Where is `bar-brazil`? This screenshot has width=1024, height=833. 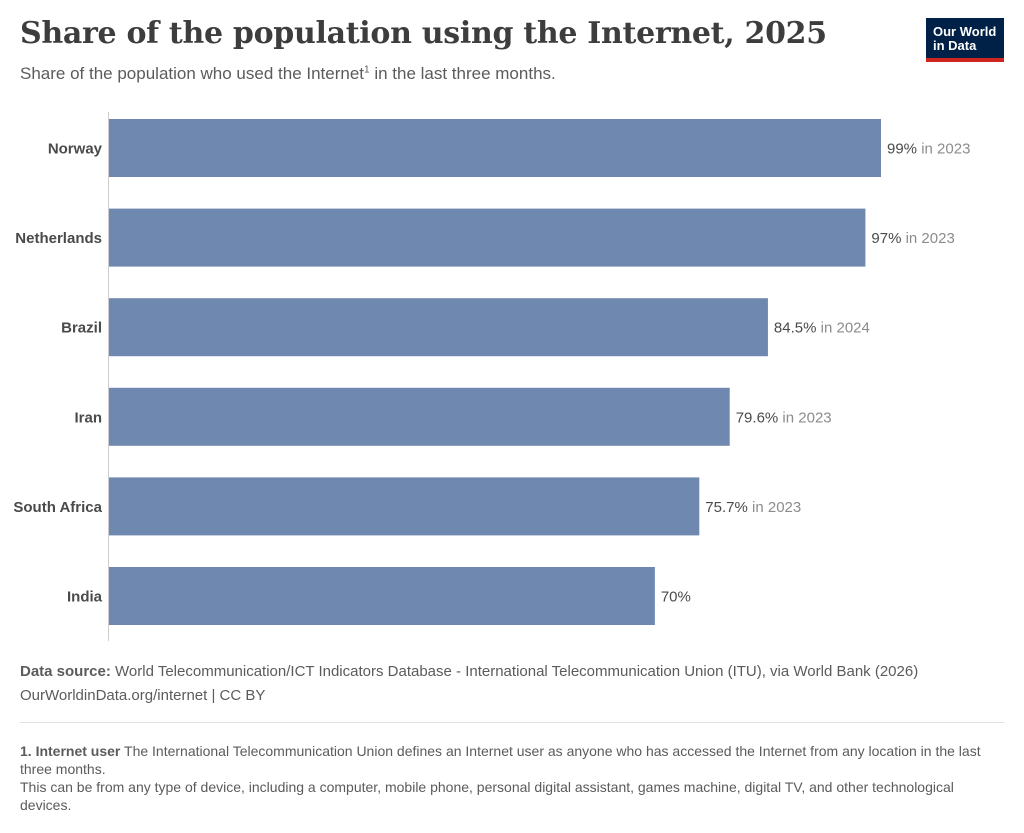 bar-brazil is located at coordinates (438, 327).